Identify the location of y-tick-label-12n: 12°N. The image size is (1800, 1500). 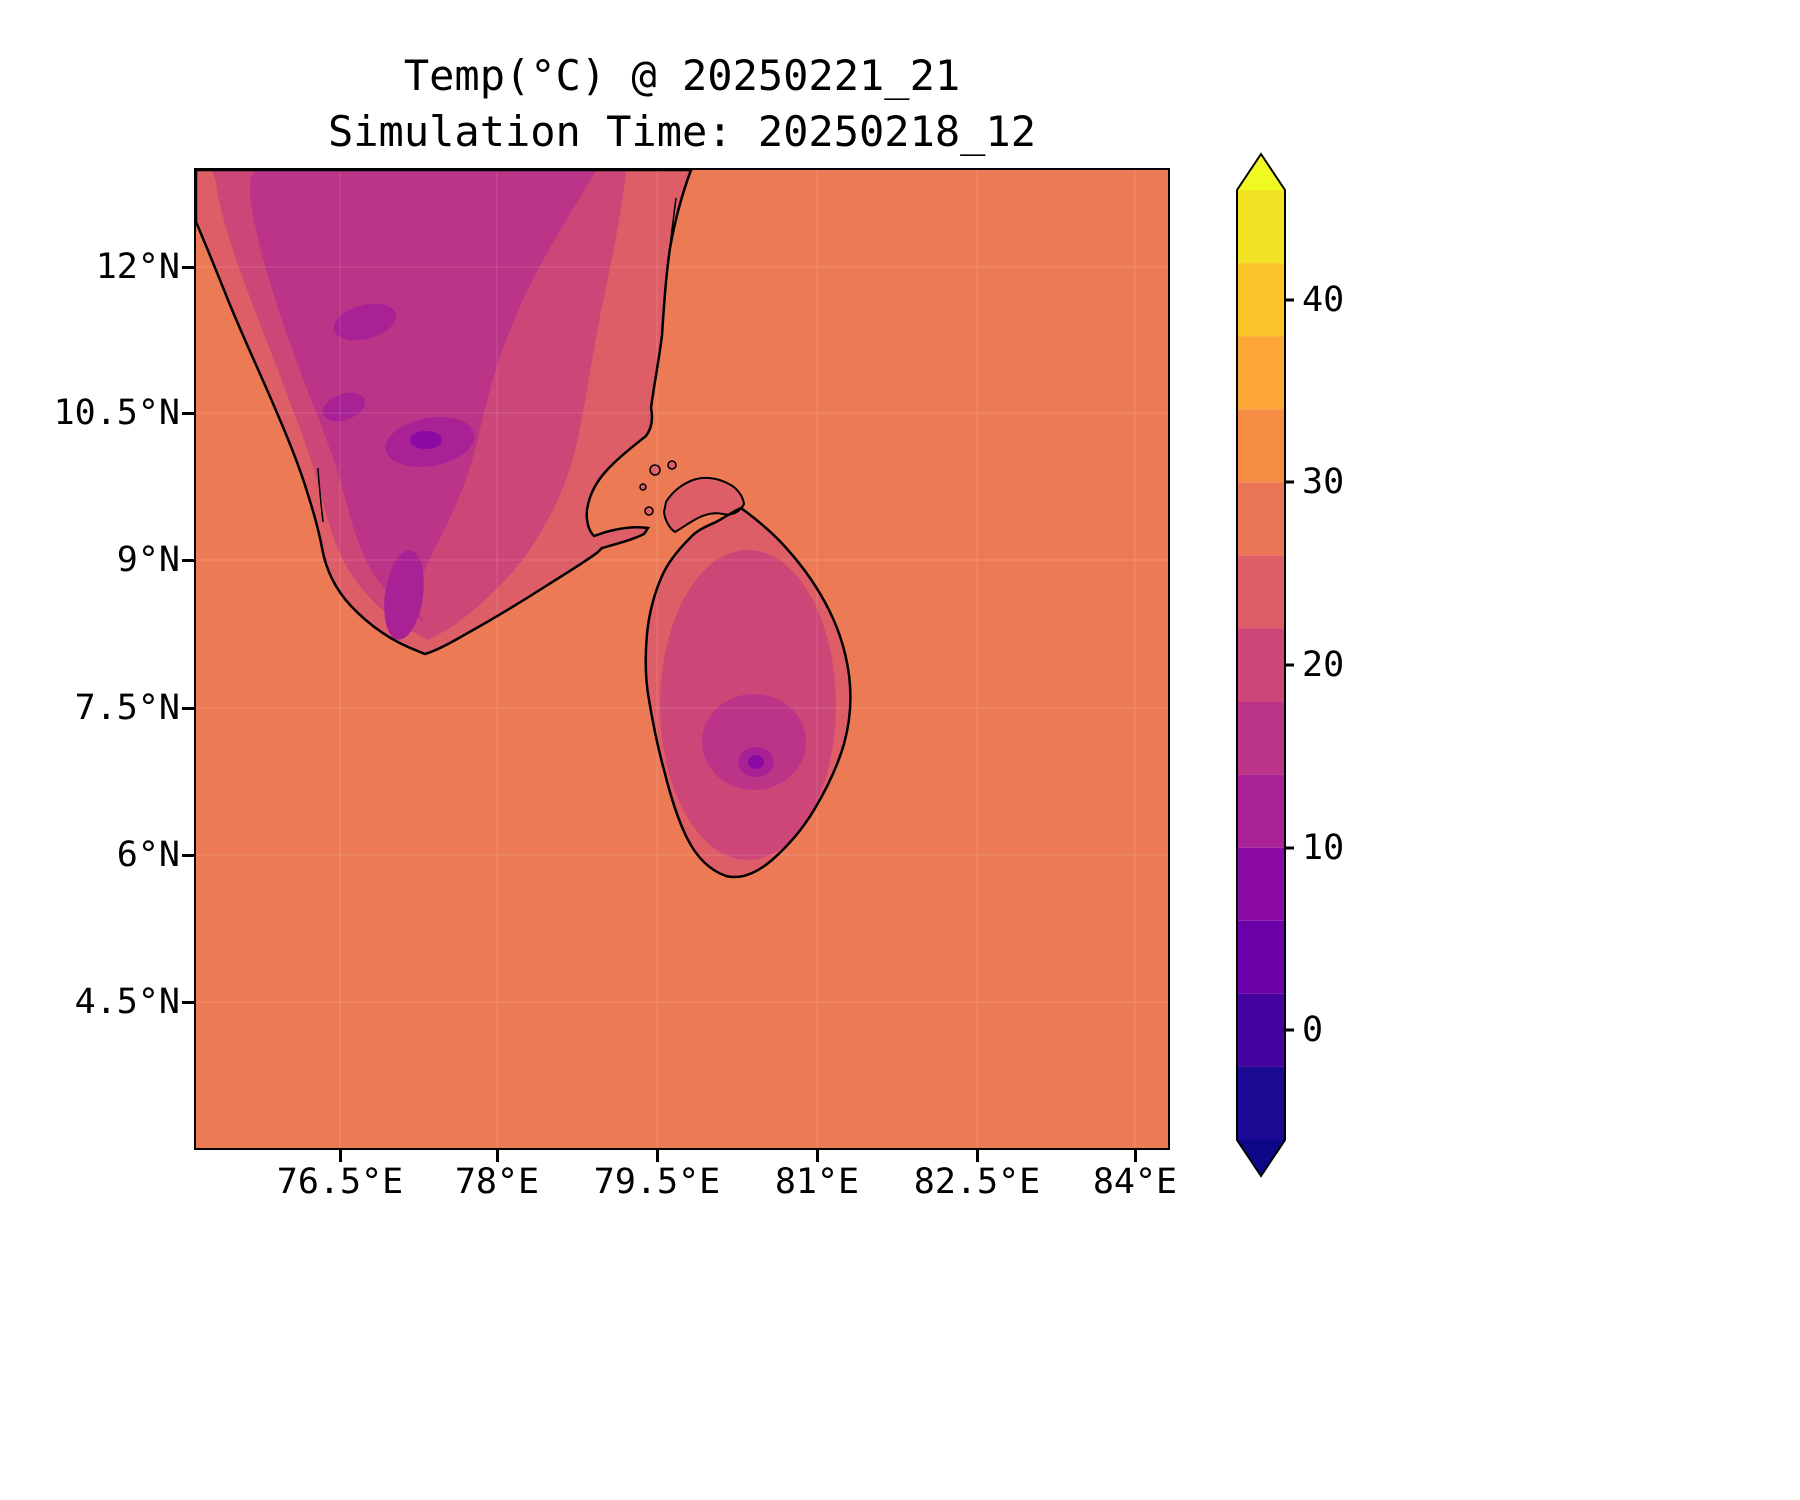
(137, 267).